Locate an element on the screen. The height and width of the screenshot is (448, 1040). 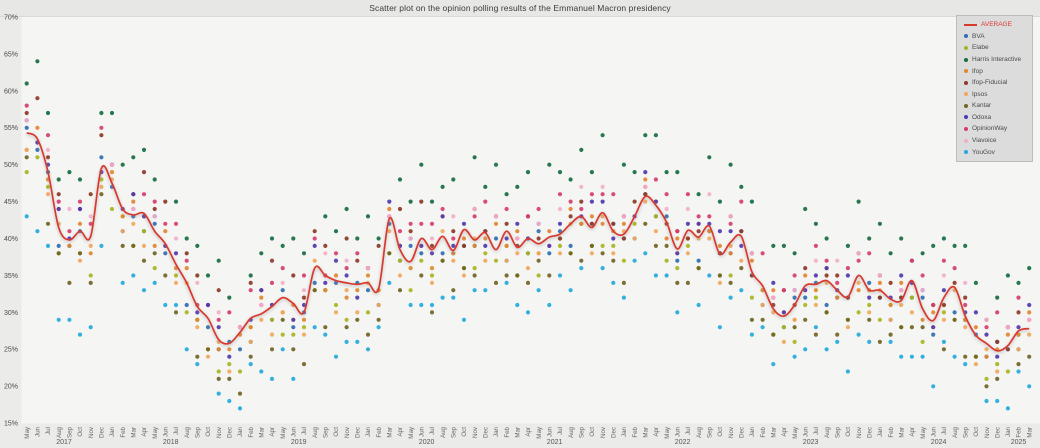
legend-item-opinionway: OpinionWay is located at coordinates (997, 128).